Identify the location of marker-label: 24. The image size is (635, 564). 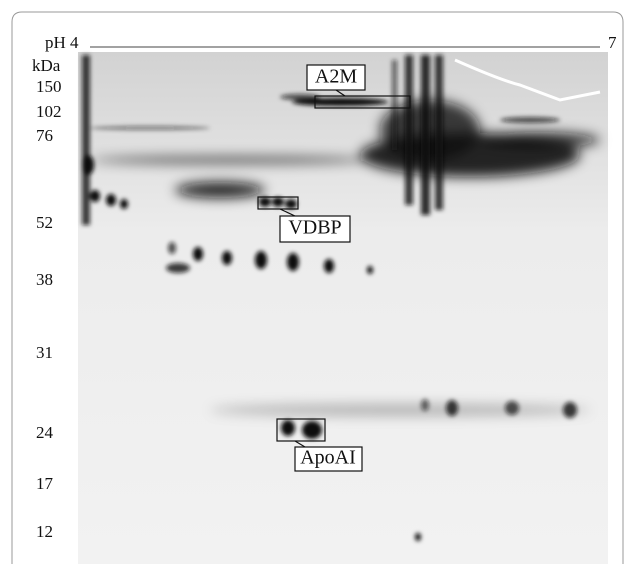
(45, 432).